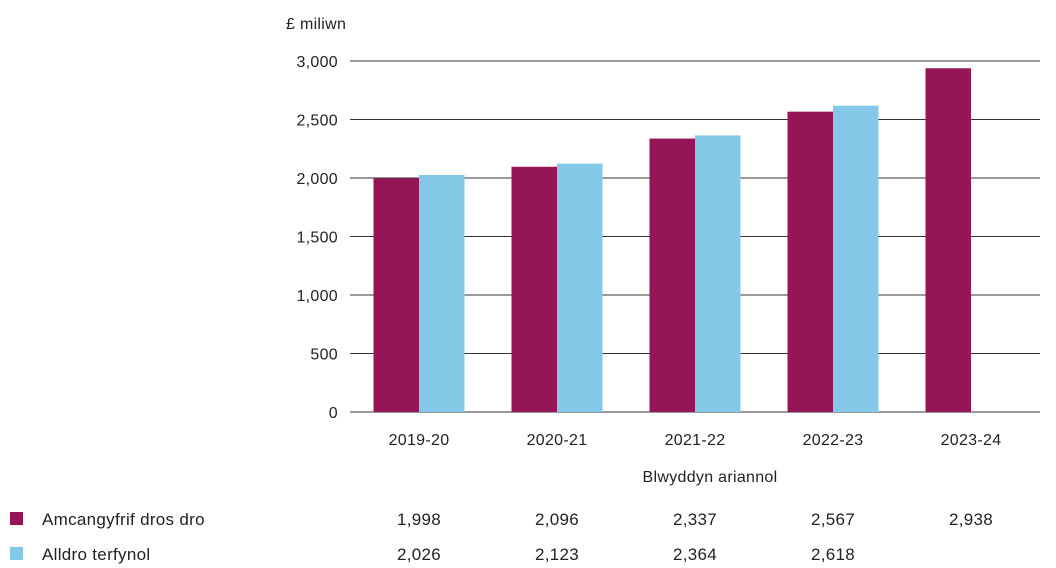 This screenshot has height=568, width=1056. I want to click on x-tick-label: 2023-24, so click(971, 440).